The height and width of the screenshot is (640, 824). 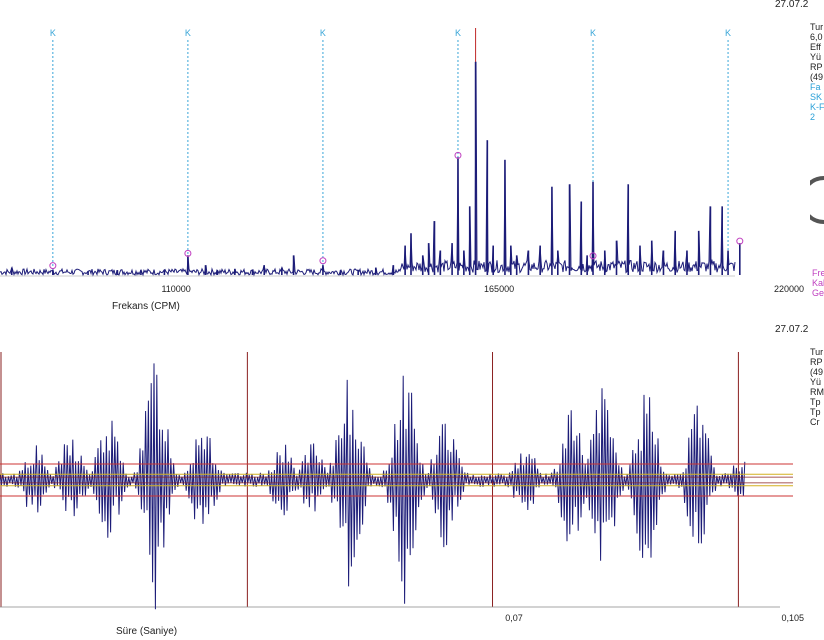 I want to click on spectrum-info-line: 2, so click(x=813, y=117).